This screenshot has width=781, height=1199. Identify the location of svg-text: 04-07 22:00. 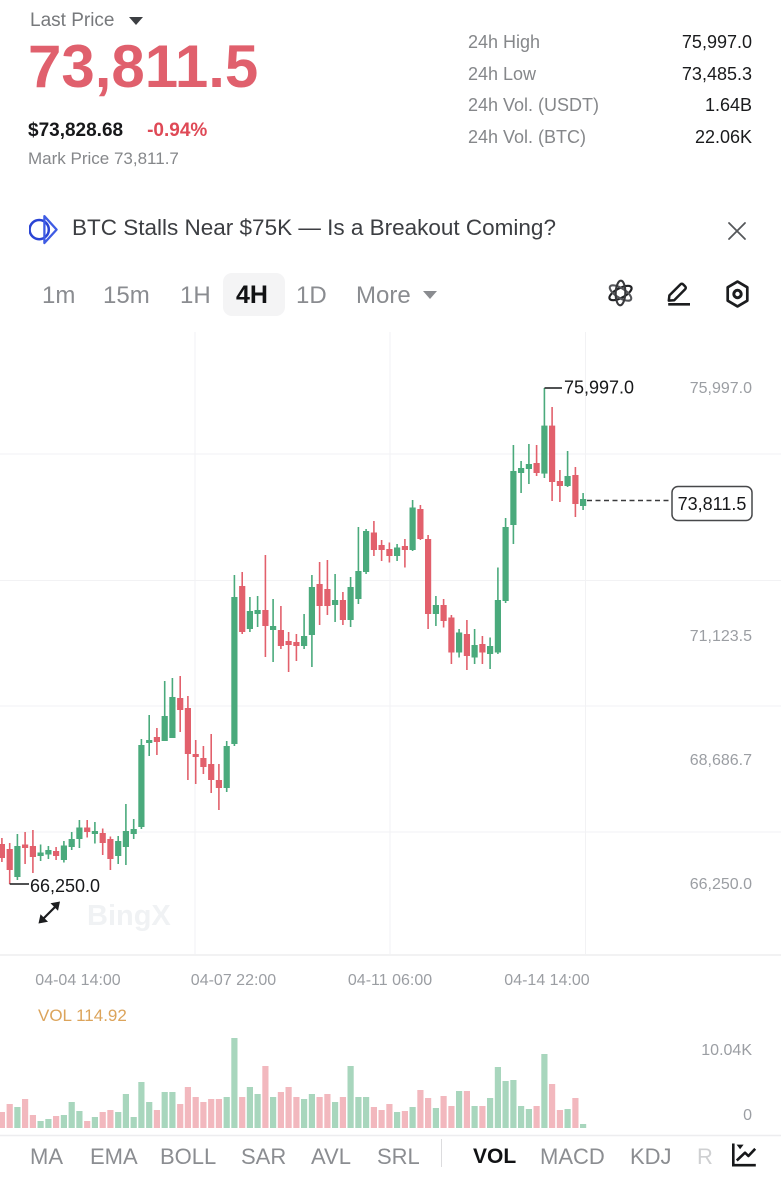
(234, 980).